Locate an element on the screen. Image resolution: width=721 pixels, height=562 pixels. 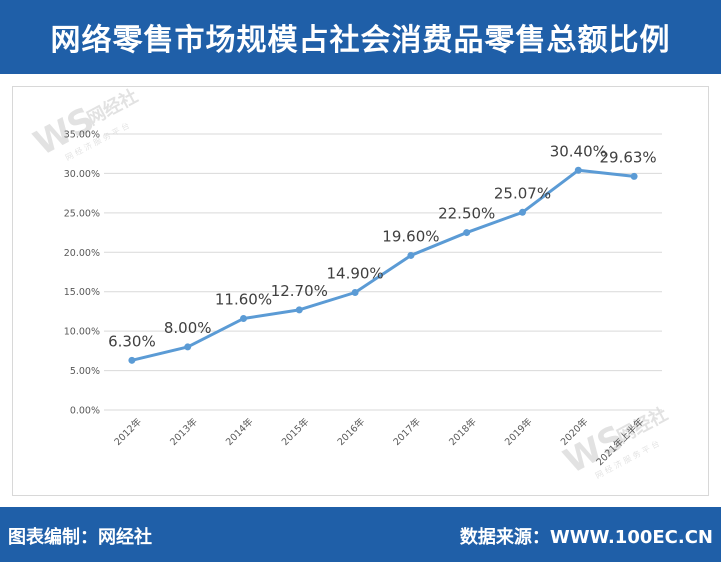
data-label: 22.50% is located at coordinates (466, 214).